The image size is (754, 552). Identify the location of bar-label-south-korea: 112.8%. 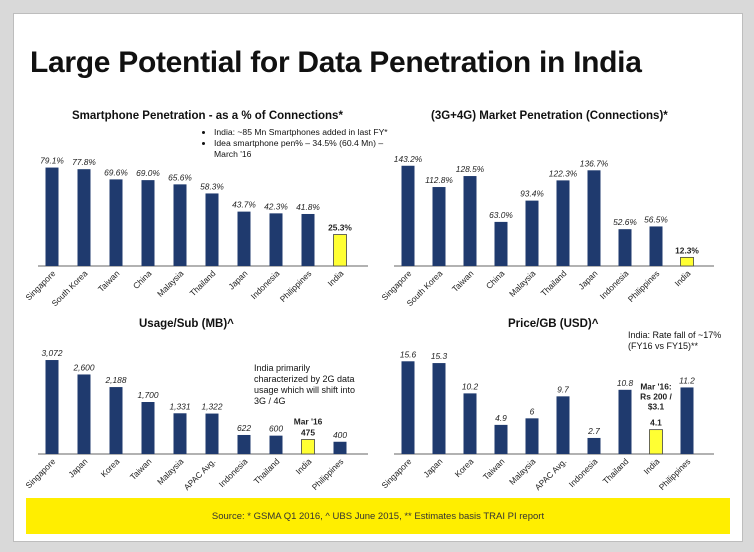
(439, 180).